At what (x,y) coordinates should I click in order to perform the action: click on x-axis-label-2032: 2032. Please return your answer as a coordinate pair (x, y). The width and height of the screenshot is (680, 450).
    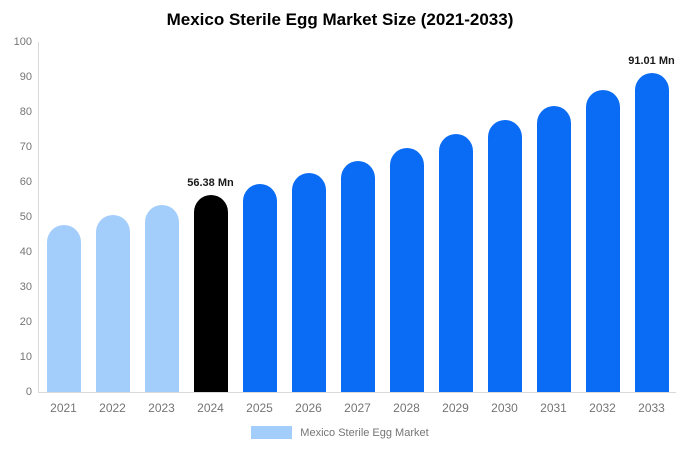
    Looking at the image, I should click on (602, 408).